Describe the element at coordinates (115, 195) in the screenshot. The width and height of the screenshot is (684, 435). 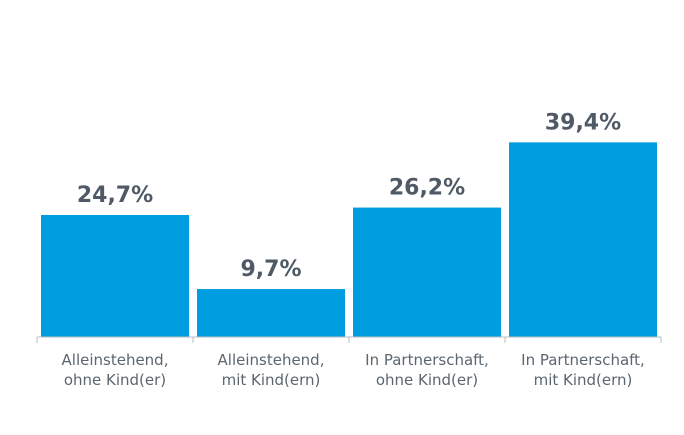
I see `bar-value-label: 24,7%` at that location.